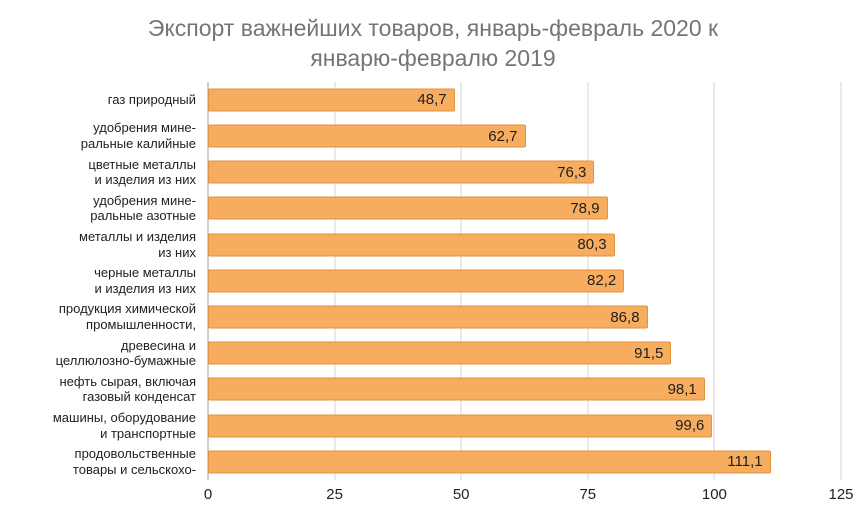 This screenshot has height=529, width=866. What do you see at coordinates (714, 494) in the screenshot?
I see `x-tick-label: 100` at bounding box center [714, 494].